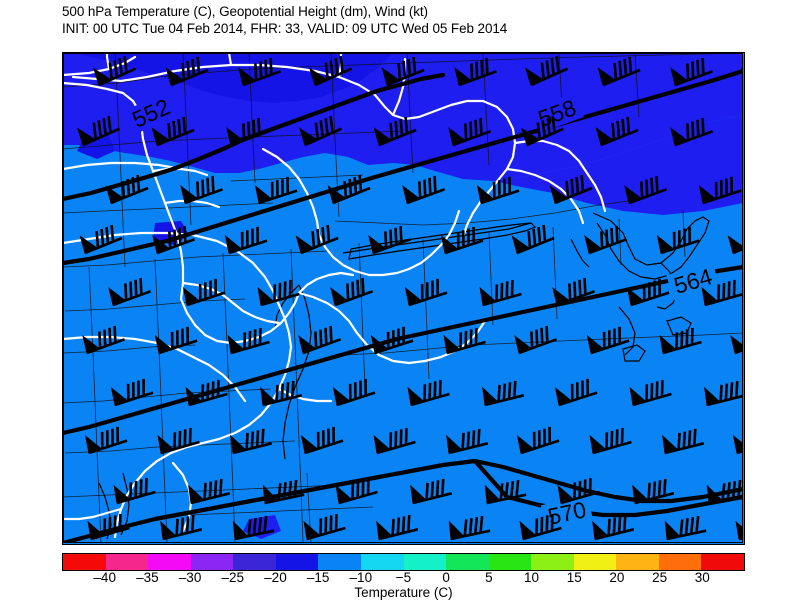 The image size is (800, 600). Describe the element at coordinates (607, 481) in the screenshot. I see `contour-570b` at that location.